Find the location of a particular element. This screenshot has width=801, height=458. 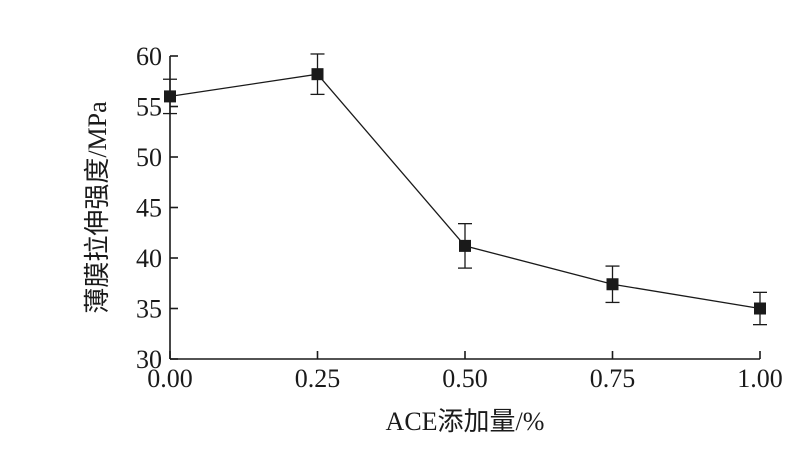

x-tick-label: 0.00 is located at coordinates (170, 378).